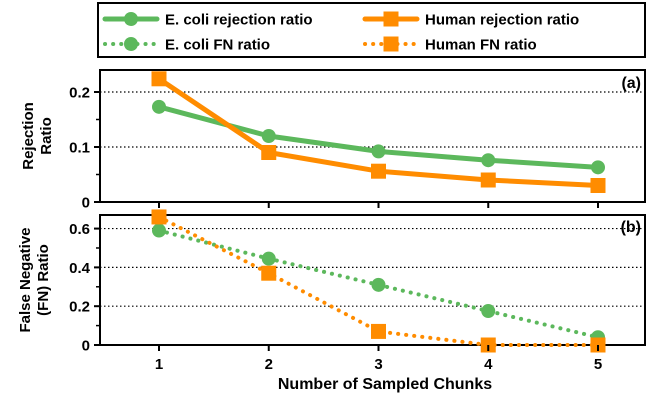 This screenshot has width=649, height=397. I want to click on y-axis-label-line: Rejection, so click(28, 136).